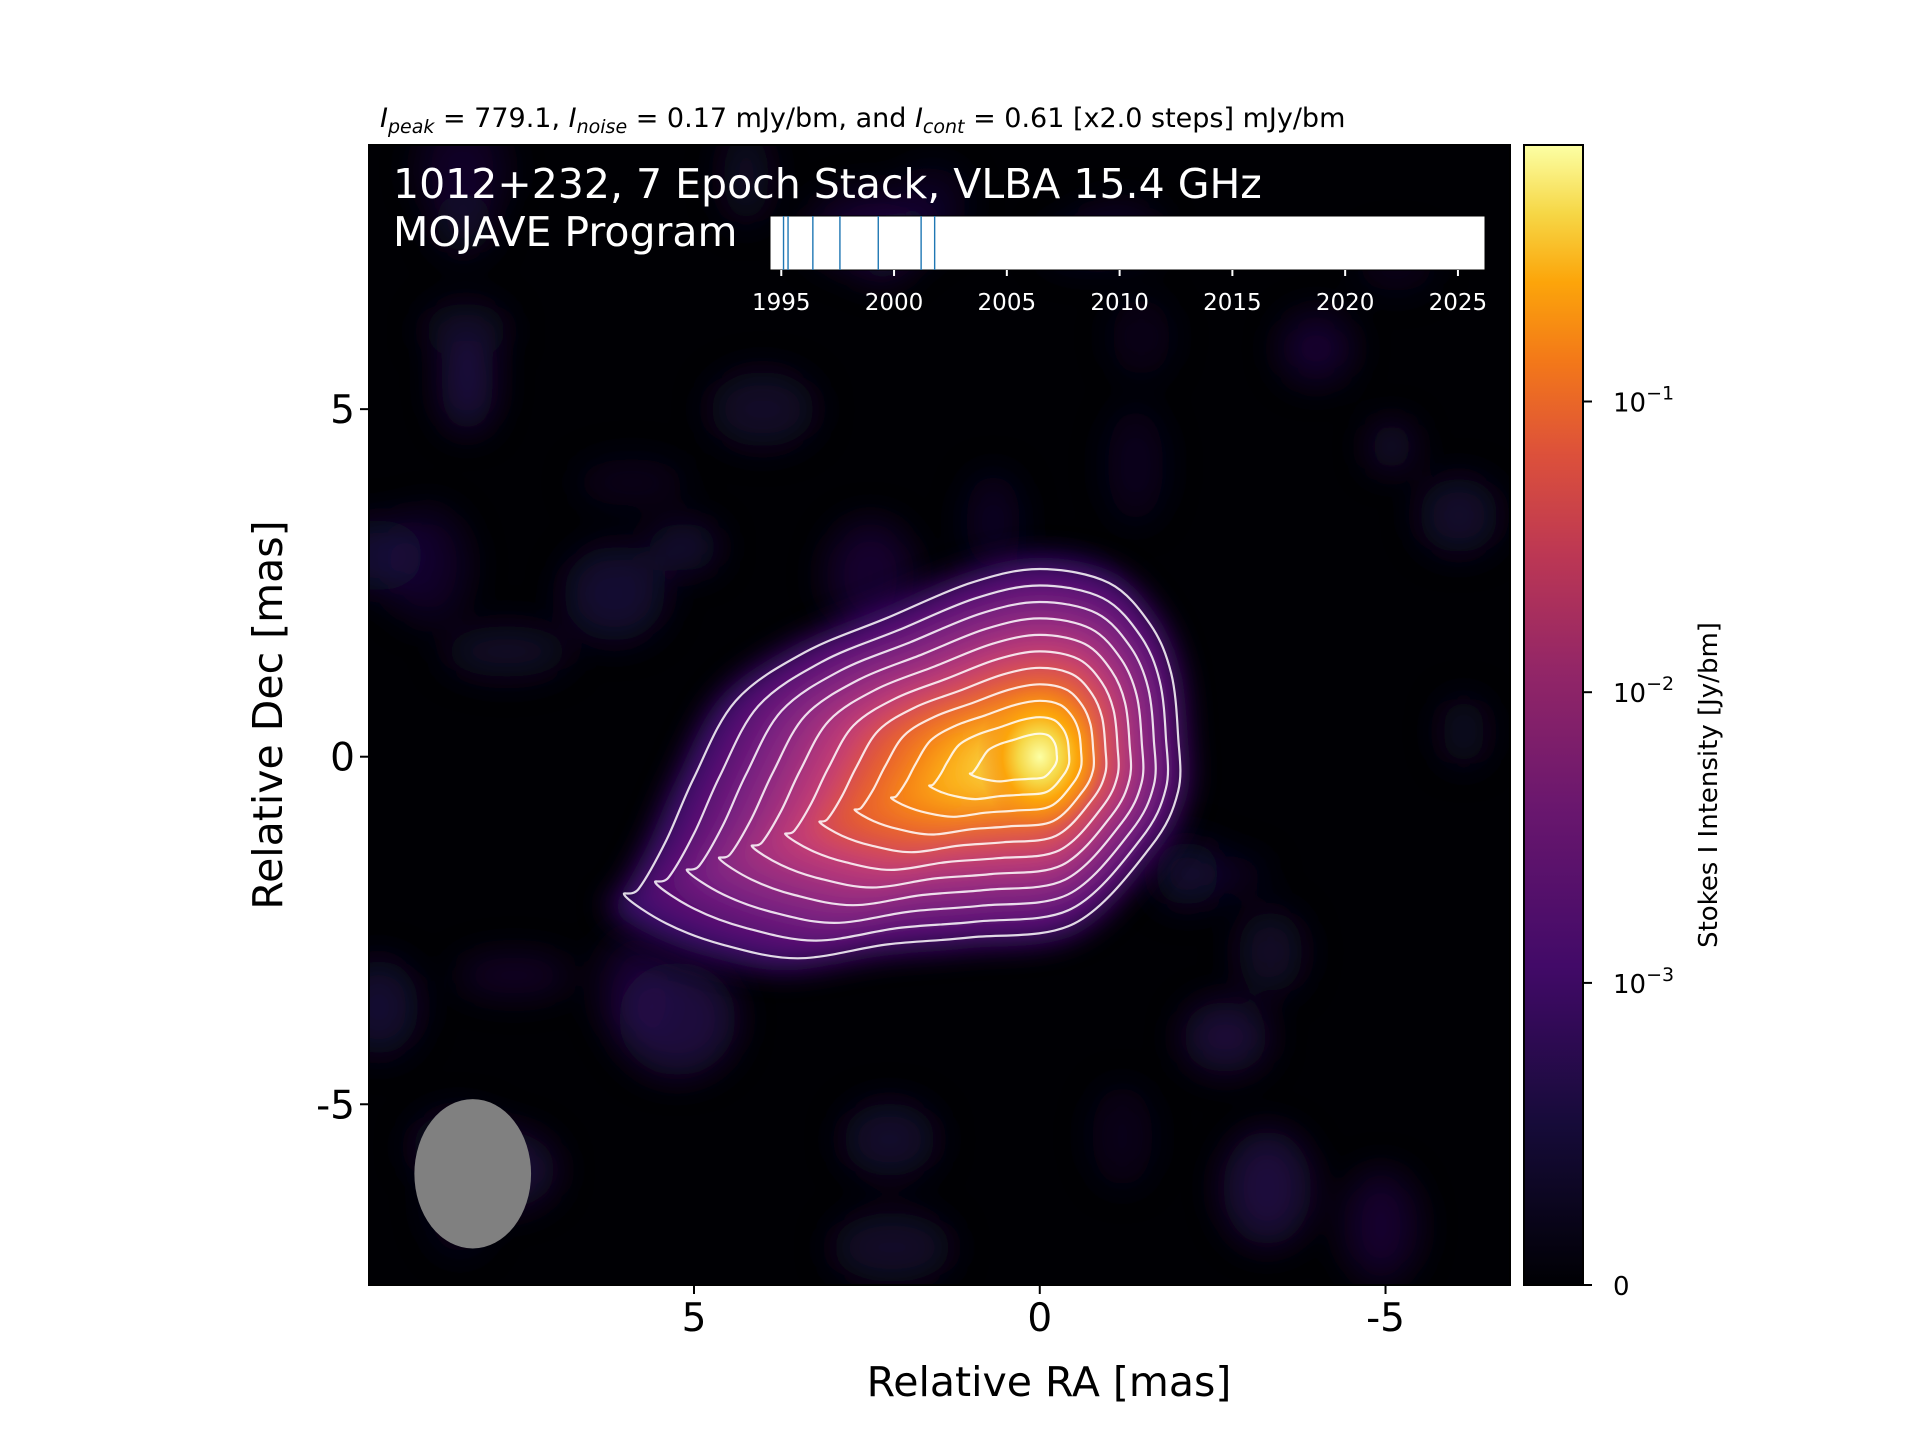 The image size is (1920, 1440). I want to click on timeline-tick-label: 1995, so click(781, 303).